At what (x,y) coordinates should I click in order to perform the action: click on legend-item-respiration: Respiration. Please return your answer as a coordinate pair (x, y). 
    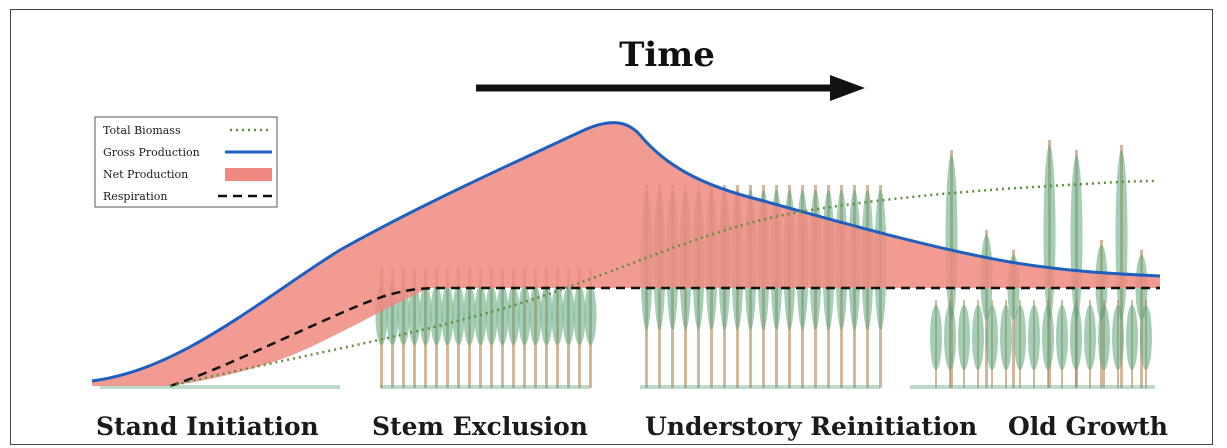
    Looking at the image, I should click on (187, 196).